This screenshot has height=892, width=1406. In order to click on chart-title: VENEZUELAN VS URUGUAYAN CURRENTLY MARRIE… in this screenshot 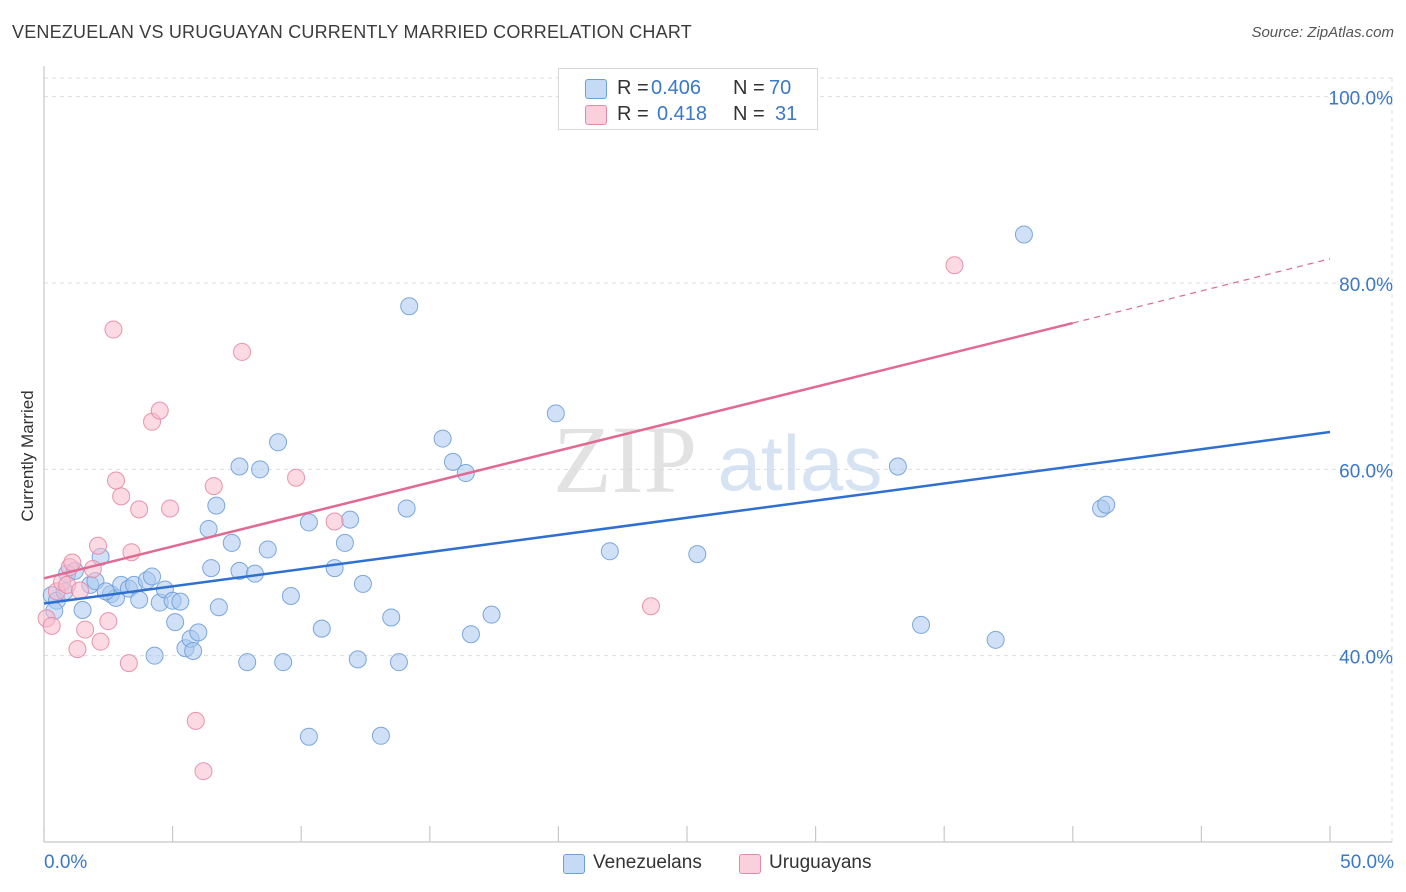, I will do `click(352, 32)`.